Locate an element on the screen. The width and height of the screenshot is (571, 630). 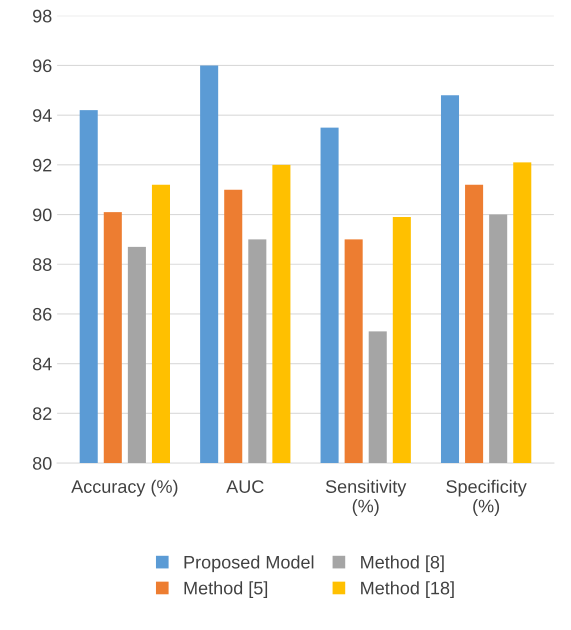
x-tick-label: Specificity (%) is located at coordinates (486, 498).